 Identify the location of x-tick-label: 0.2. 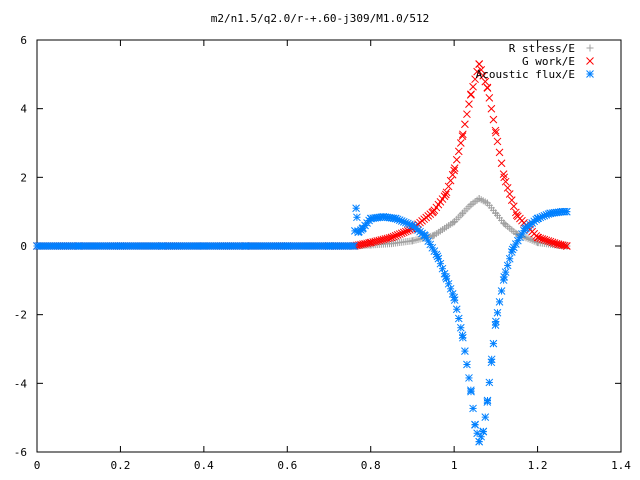
(120, 465).